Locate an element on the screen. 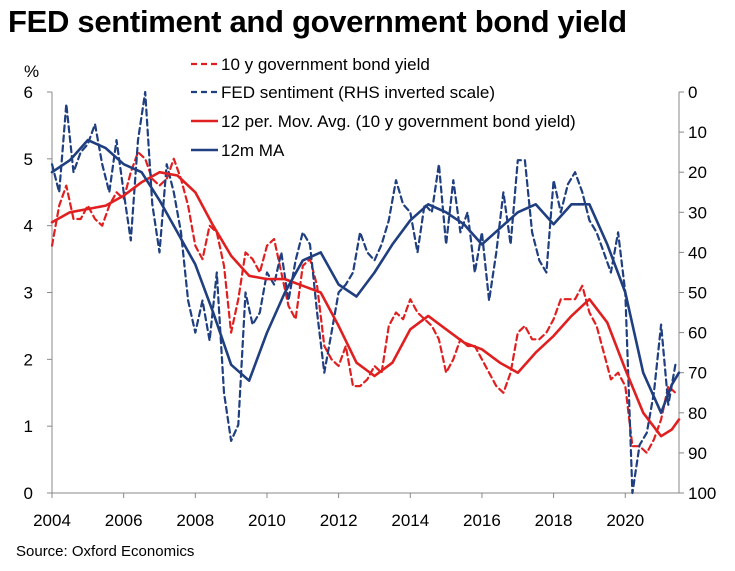 The height and width of the screenshot is (571, 735). x-axis-tick-label: 2006 is located at coordinates (124, 520).